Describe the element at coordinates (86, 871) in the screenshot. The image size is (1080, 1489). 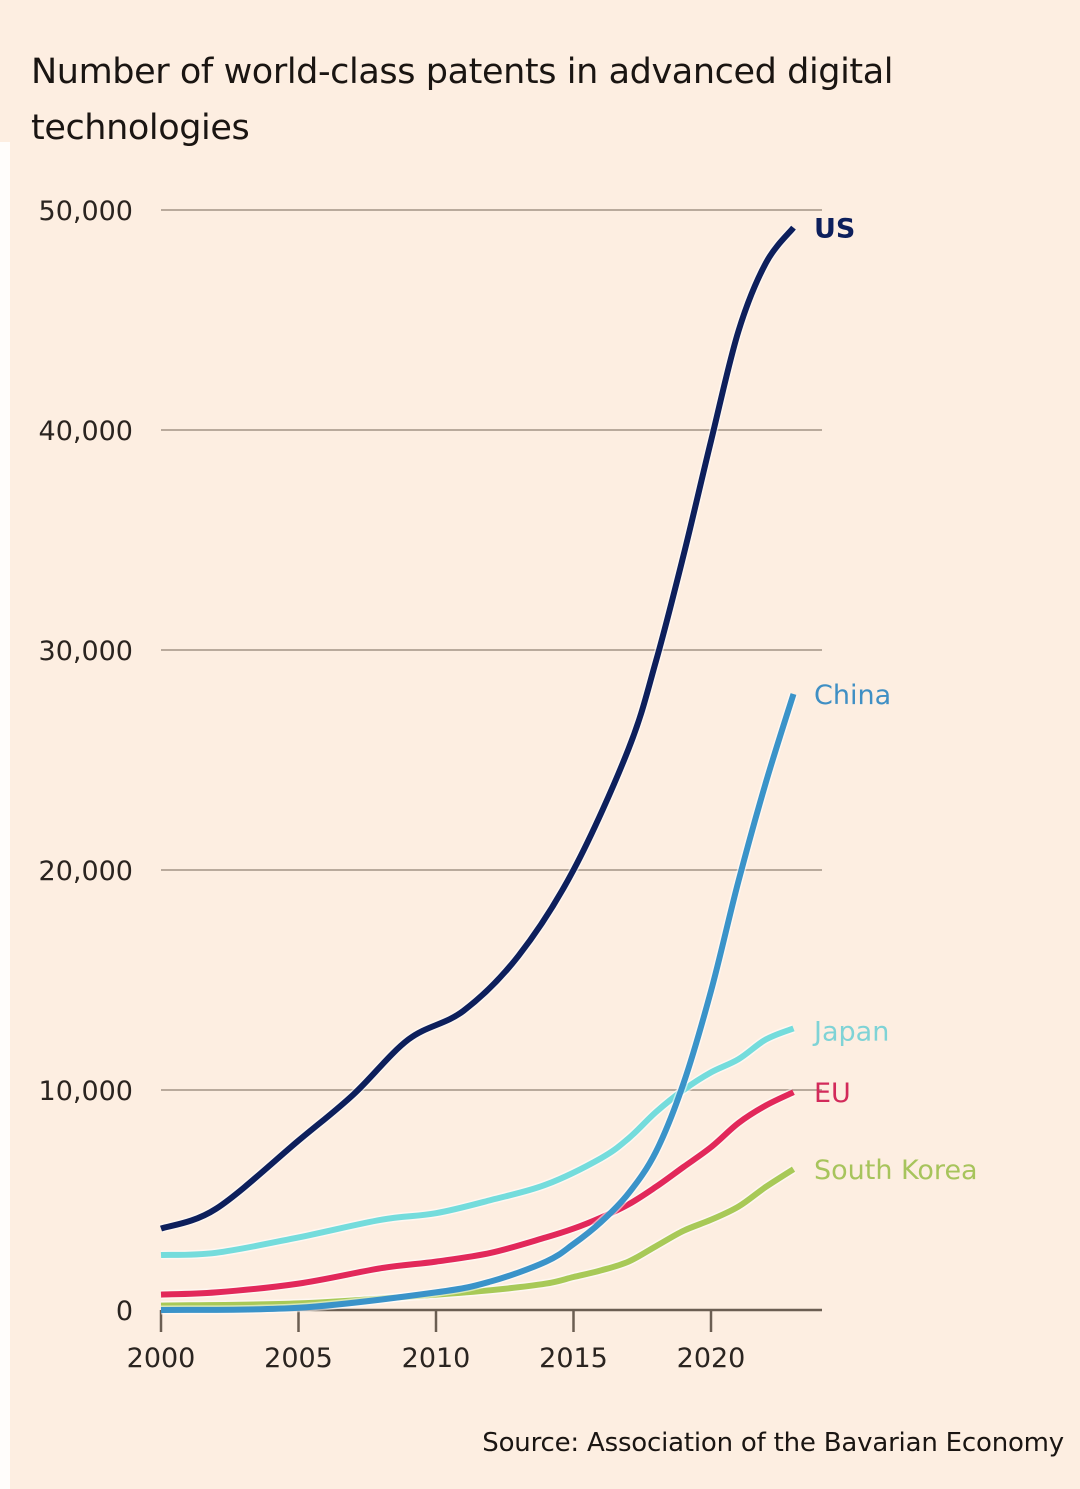
I see `y-tick-label: 20,000` at that location.